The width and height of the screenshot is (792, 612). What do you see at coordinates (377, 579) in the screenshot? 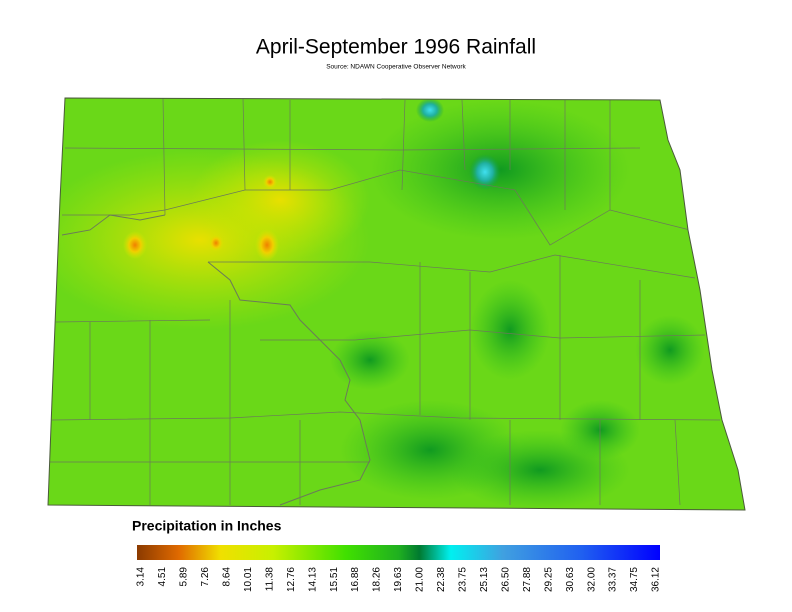
I see `legend-tick-label: 18.26` at bounding box center [377, 579].